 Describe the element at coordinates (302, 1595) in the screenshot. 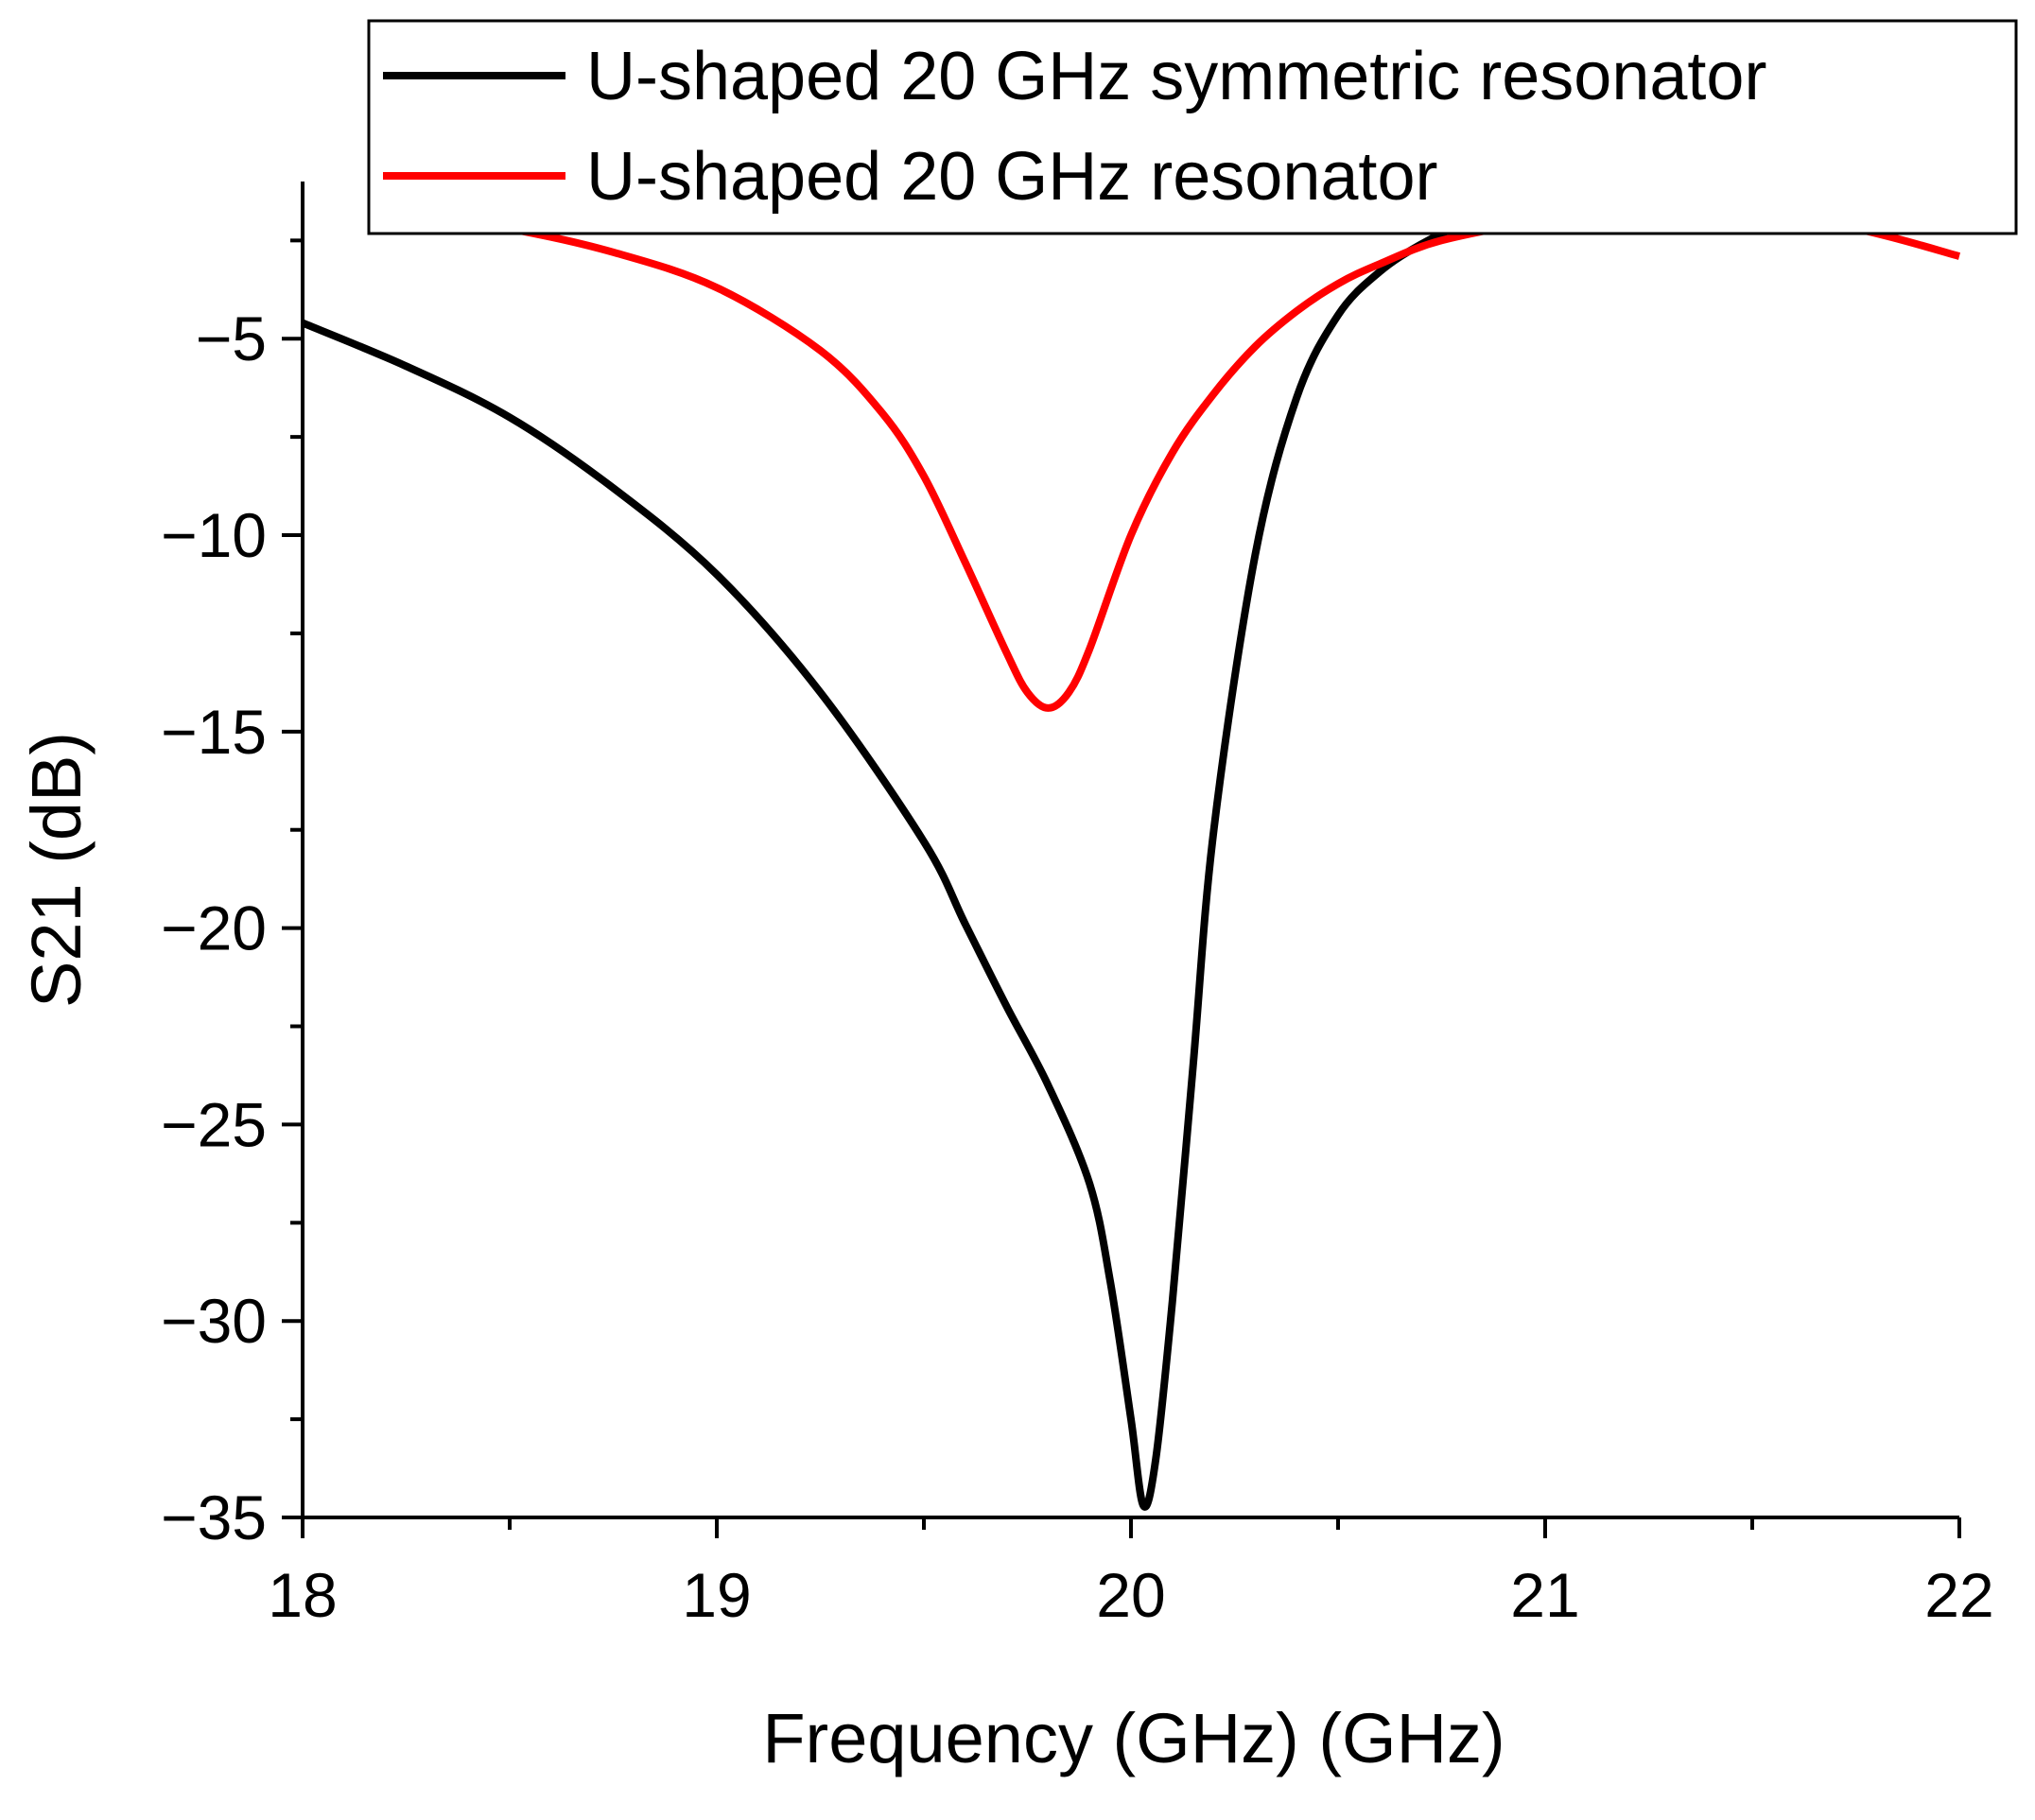

I see `x-tick-label: 18` at that location.